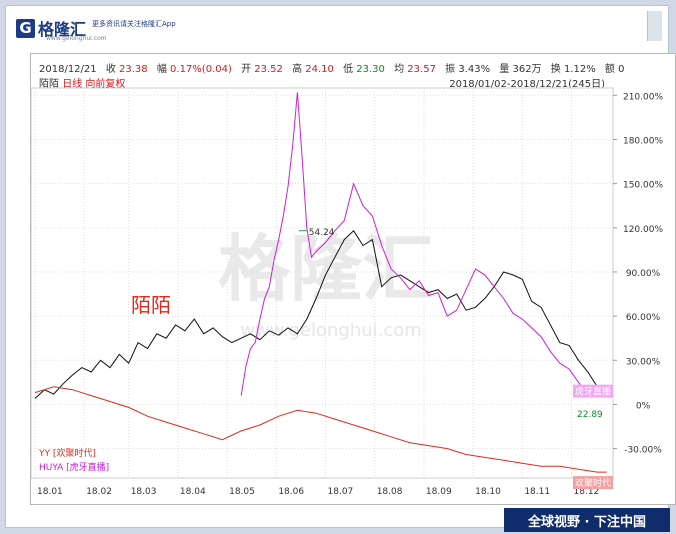  I want to click on x-tick-label: 18.07, so click(341, 492).